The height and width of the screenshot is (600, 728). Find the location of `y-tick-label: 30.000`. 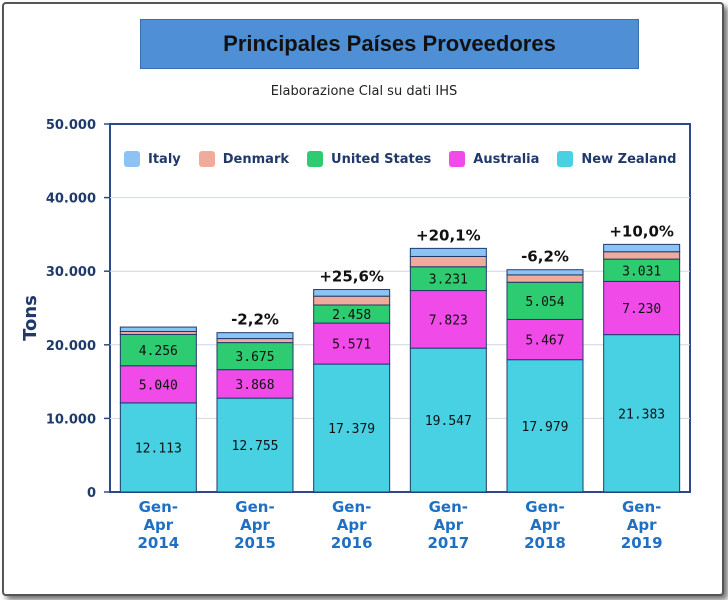

y-tick-label: 30.000 is located at coordinates (71, 272).